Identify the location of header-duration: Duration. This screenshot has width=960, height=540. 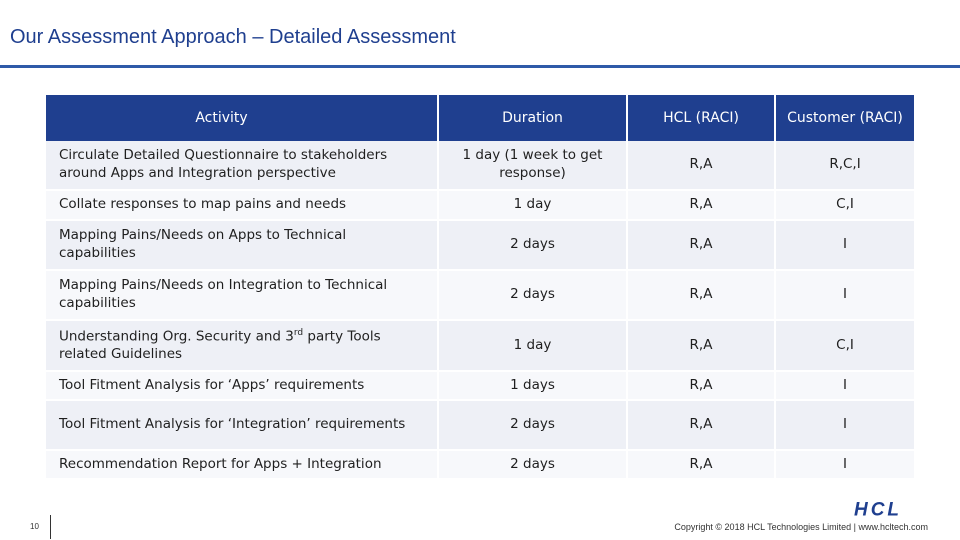
(533, 118).